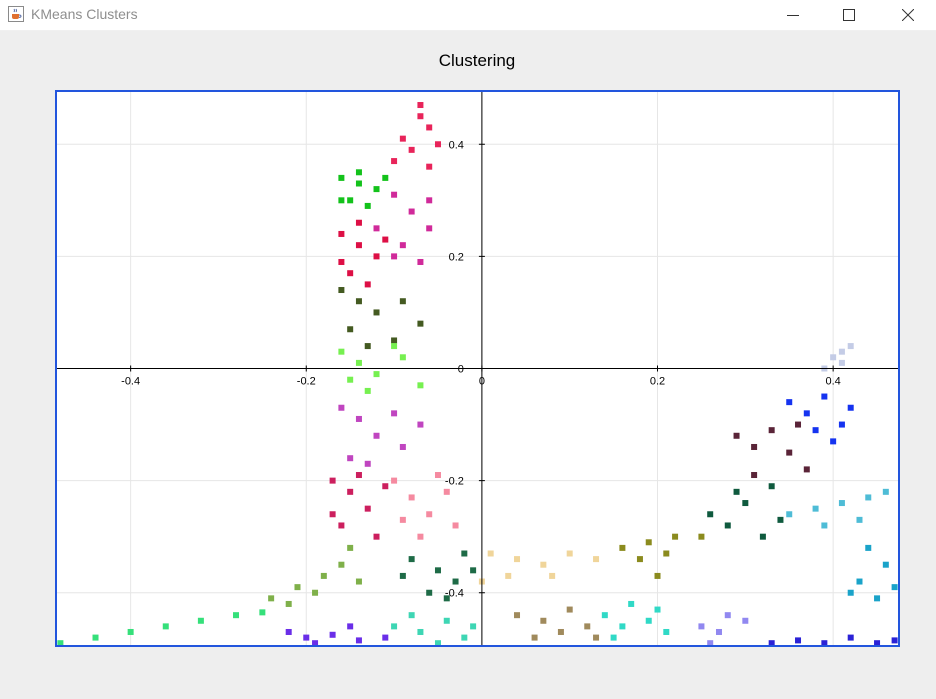  I want to click on minimize-button, so click(793, 15).